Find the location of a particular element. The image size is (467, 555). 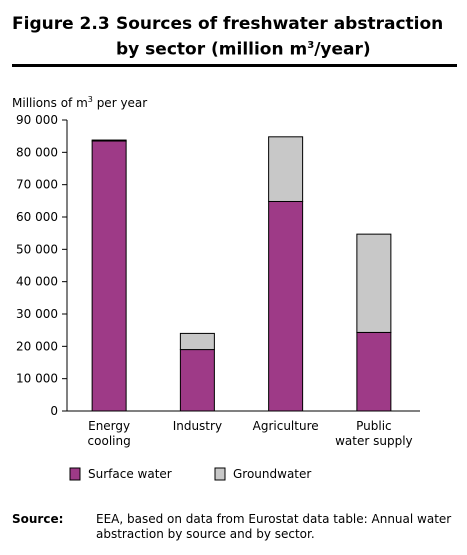

figure-title-line2-suffix: /year) is located at coordinates (342, 49).